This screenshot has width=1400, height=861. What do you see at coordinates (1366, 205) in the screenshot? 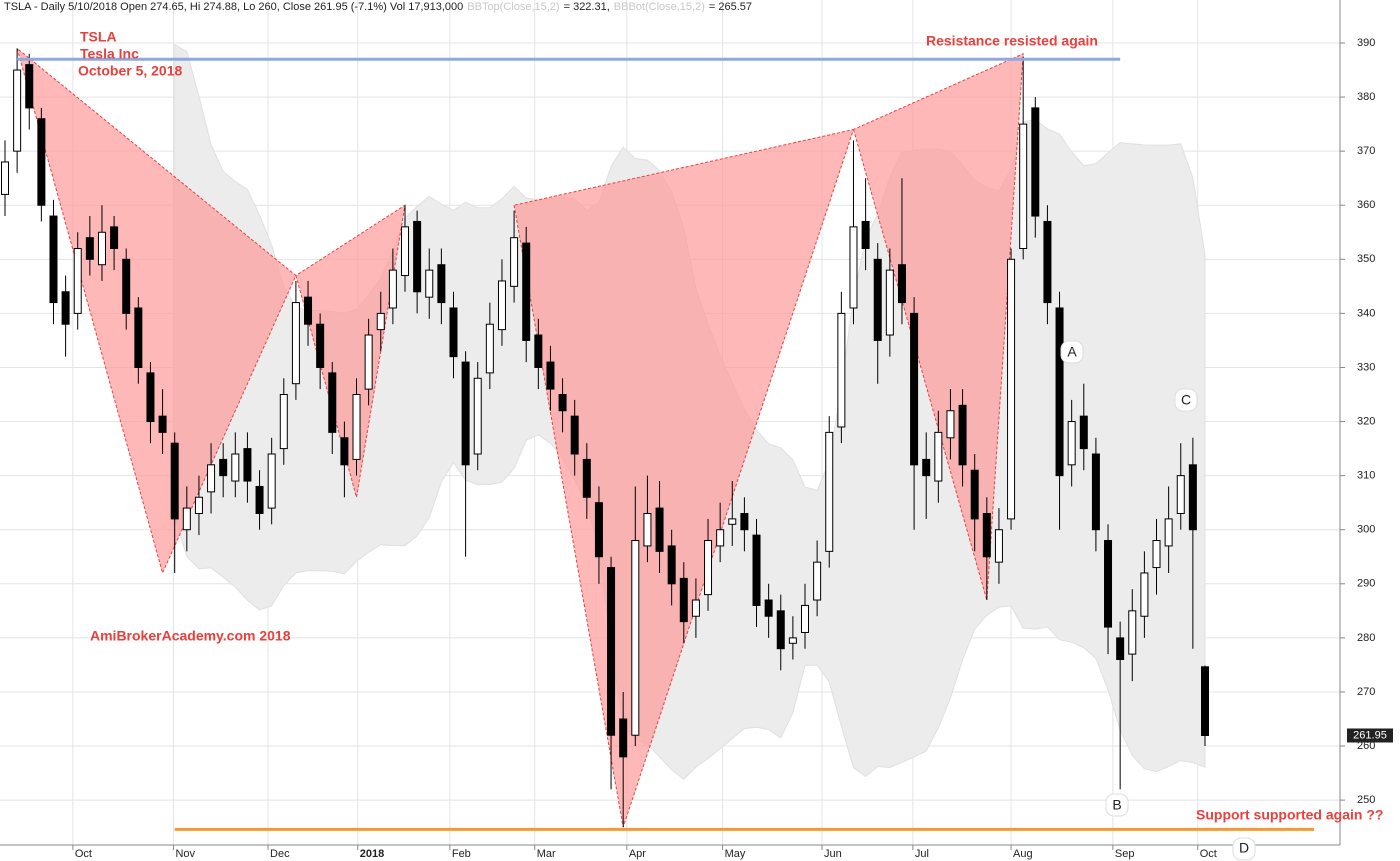
I see `y-tick-label: 360` at bounding box center [1366, 205].